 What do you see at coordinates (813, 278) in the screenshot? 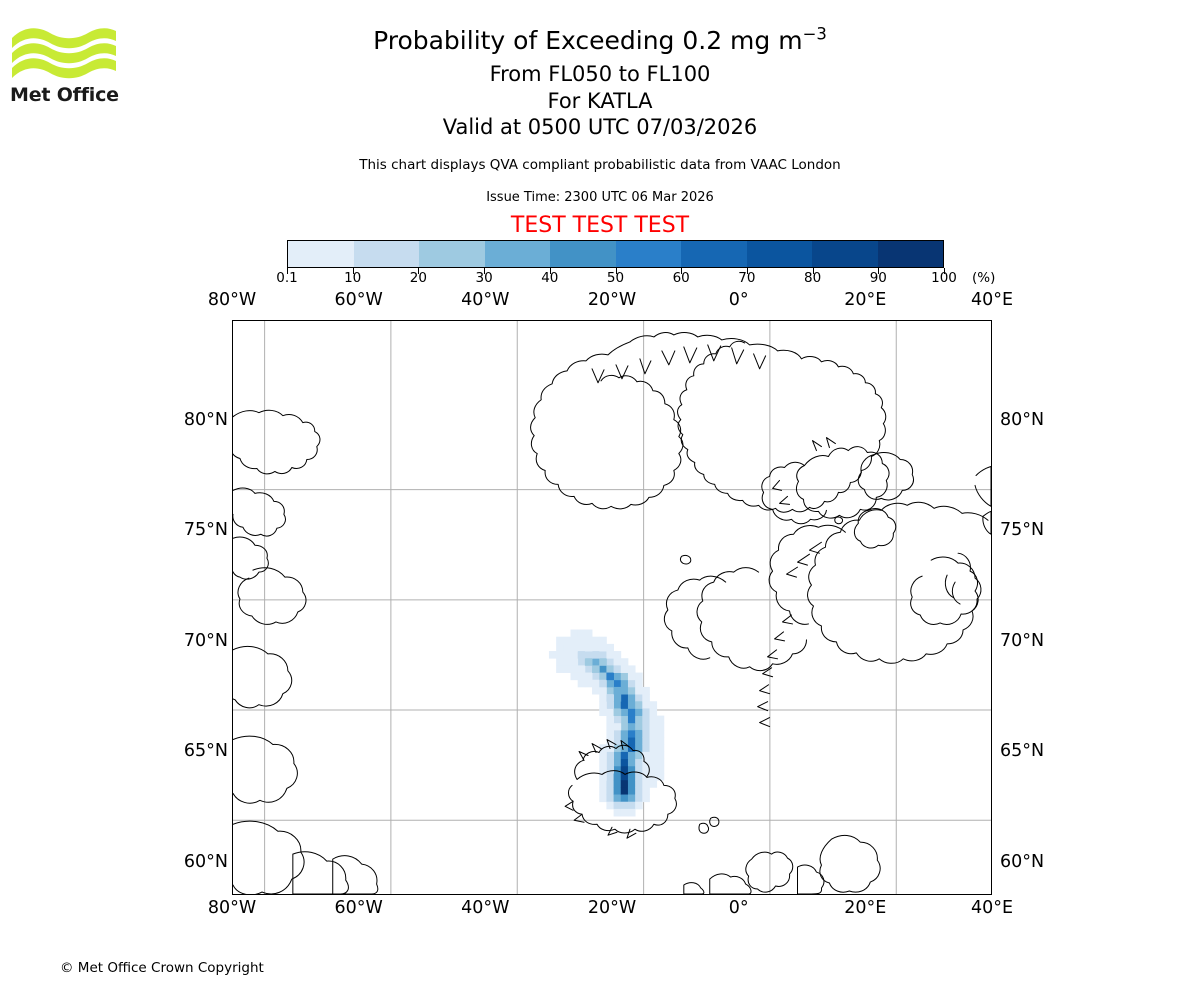
I see `colorbar-tick-label-80: 80` at bounding box center [813, 278].